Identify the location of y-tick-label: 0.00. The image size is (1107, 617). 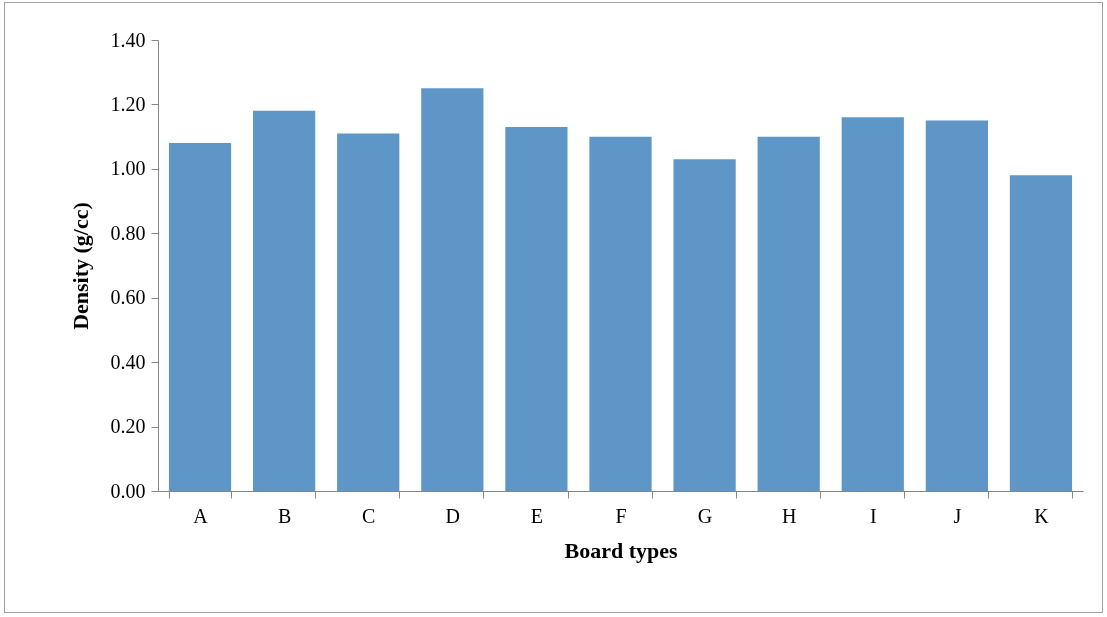
(128, 490).